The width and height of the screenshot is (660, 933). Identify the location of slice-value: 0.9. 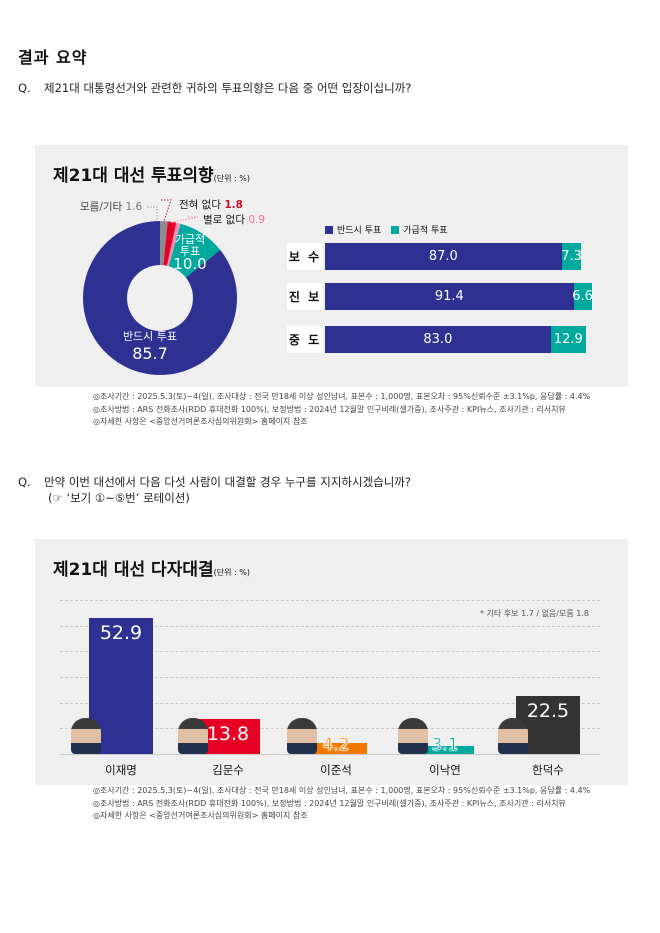
(257, 220).